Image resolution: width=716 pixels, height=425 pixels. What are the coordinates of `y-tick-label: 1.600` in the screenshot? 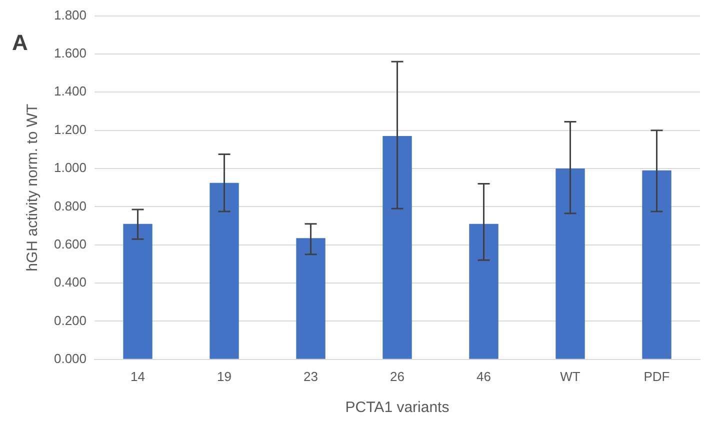 It's located at (70, 53).